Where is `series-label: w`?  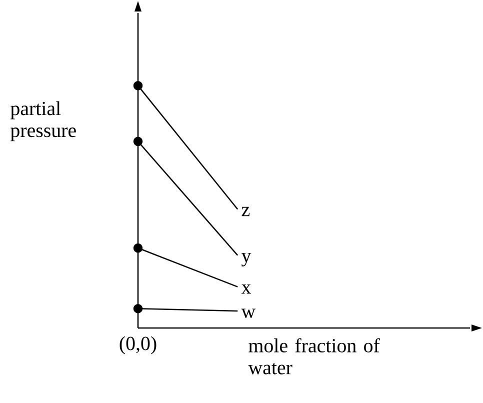 series-label: w is located at coordinates (248, 313).